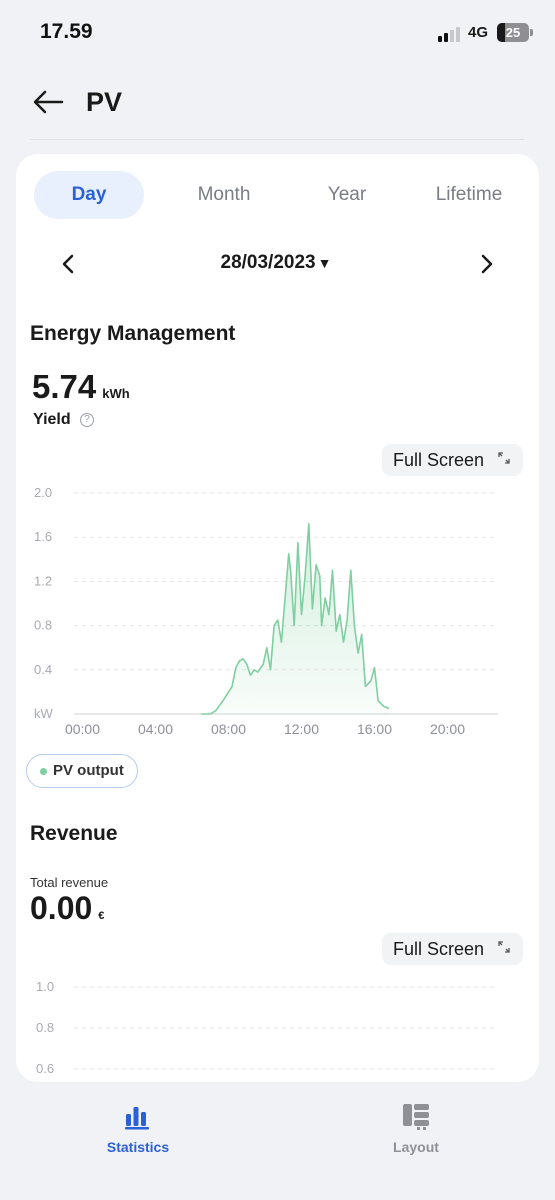 The height and width of the screenshot is (1200, 555). Describe the element at coordinates (224, 194) in the screenshot. I see `tab-month: Month` at that location.